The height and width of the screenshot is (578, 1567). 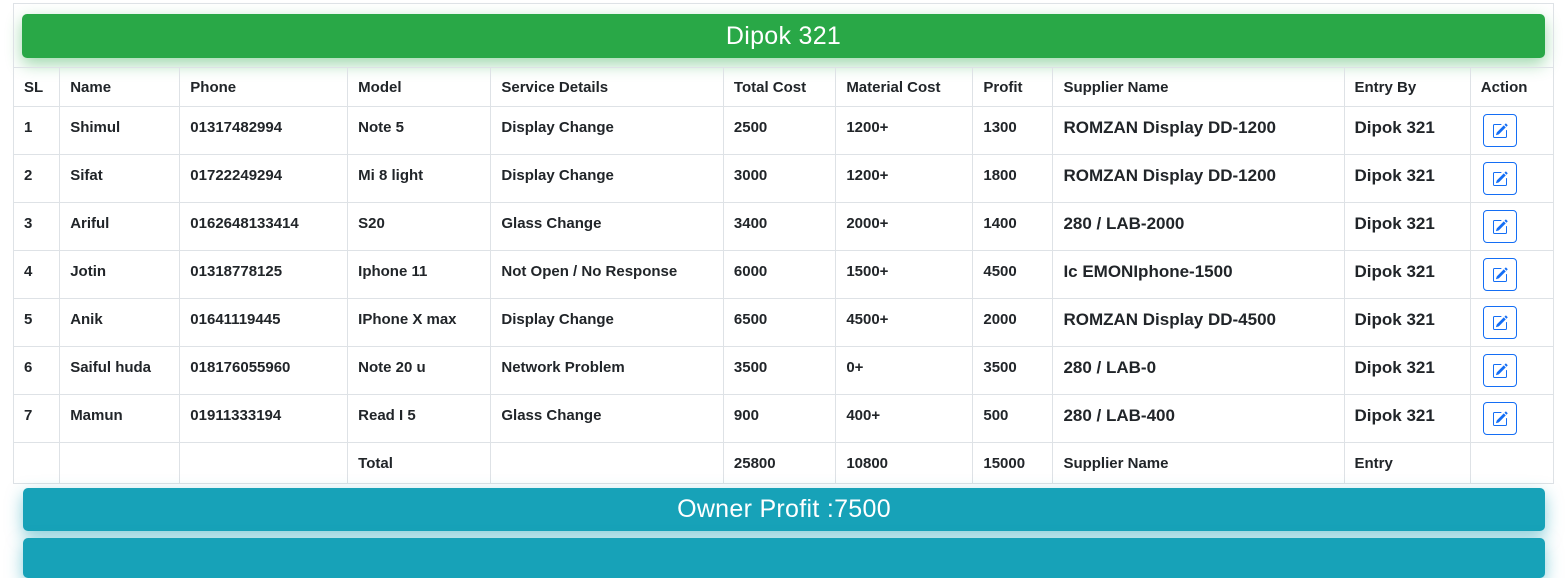 What do you see at coordinates (779, 370) in the screenshot?
I see `cell-total-cost: 3500` at bounding box center [779, 370].